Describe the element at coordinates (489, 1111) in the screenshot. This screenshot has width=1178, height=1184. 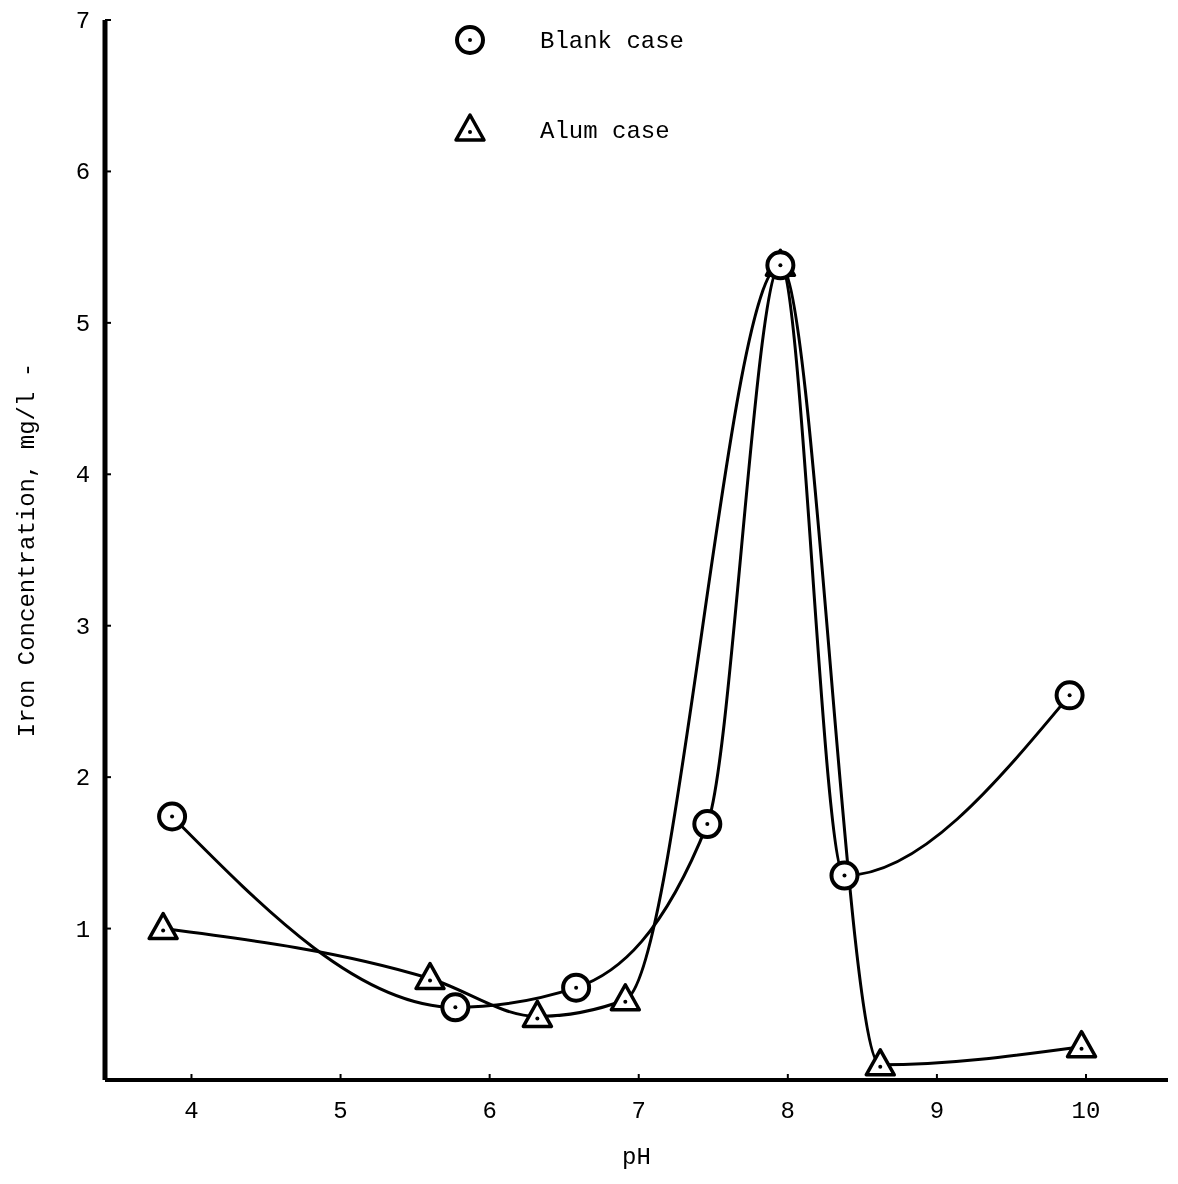
I see `x-tick-label: 6` at that location.